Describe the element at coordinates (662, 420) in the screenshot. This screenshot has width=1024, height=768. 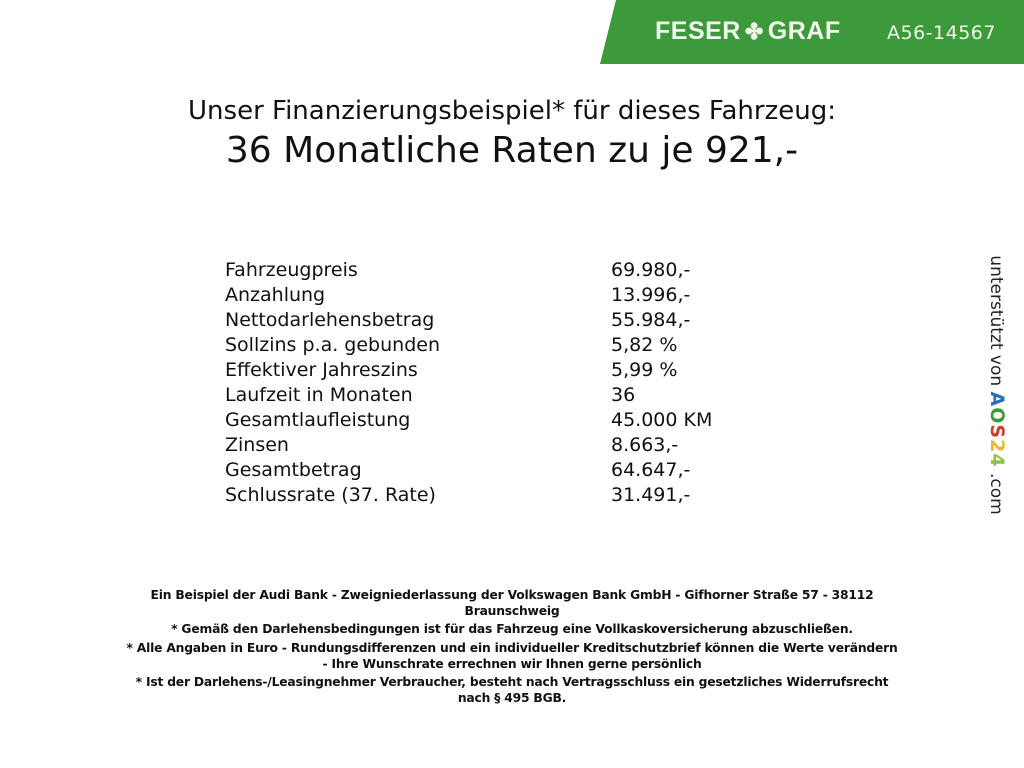
I see `row-value: 45.000 KM` at that location.